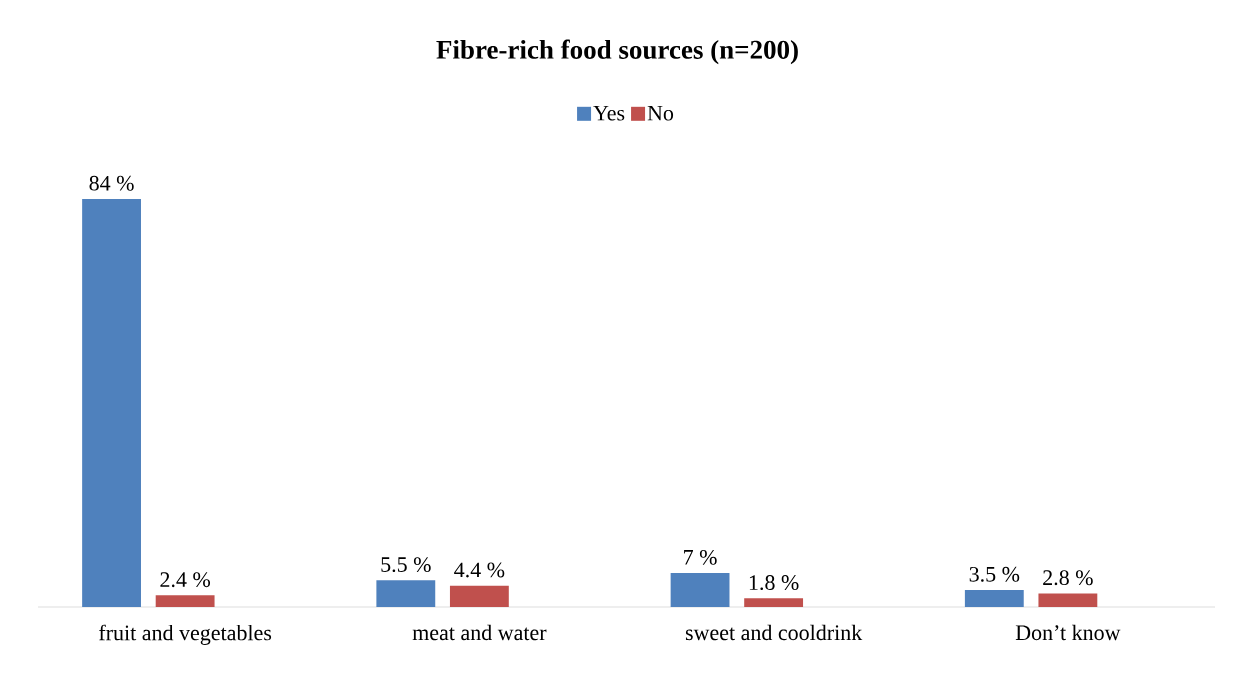 The width and height of the screenshot is (1235, 675). Describe the element at coordinates (700, 557) in the screenshot. I see `data-label: 7 %` at that location.